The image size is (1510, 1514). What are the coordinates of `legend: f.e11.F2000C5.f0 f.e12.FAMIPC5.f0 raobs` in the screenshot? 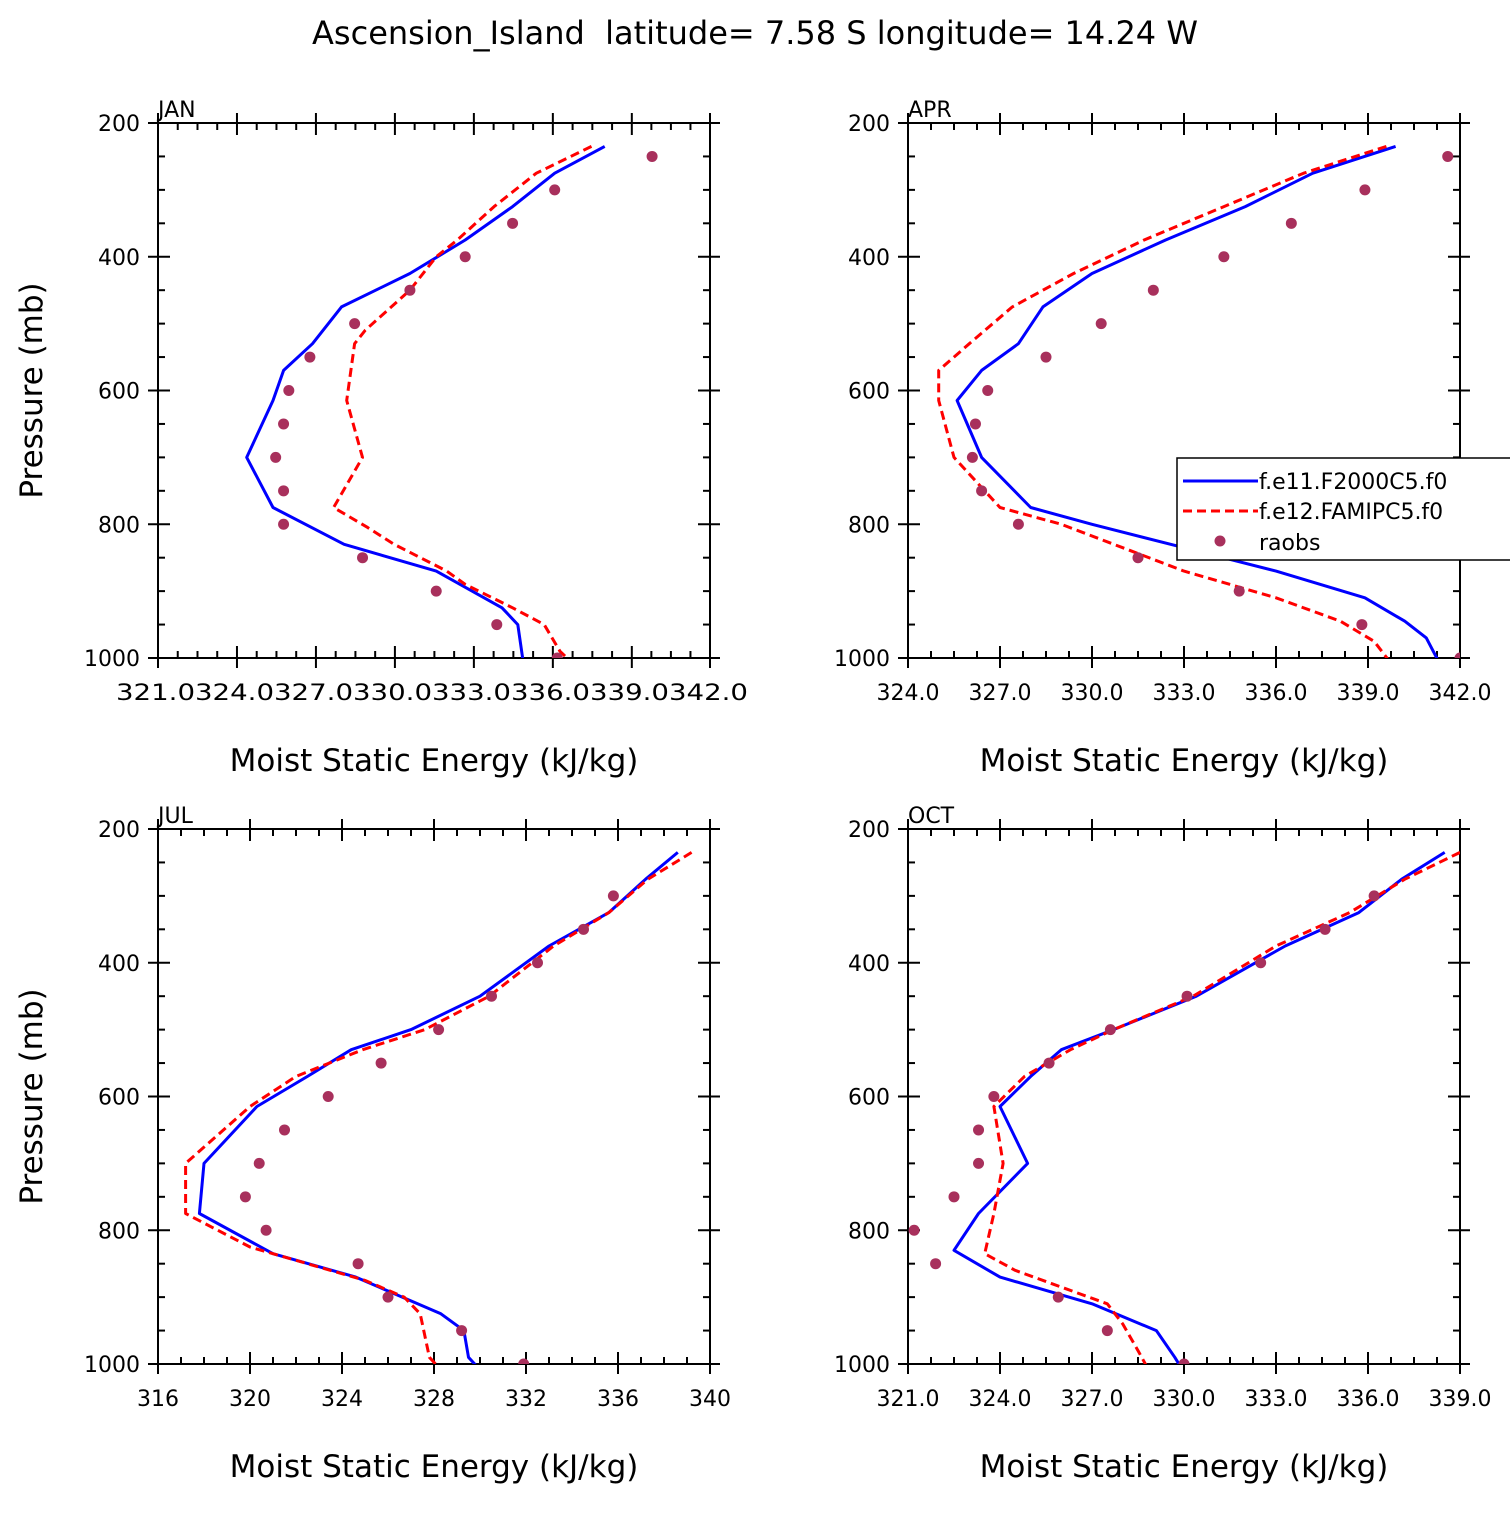 It's located at (1343, 509).